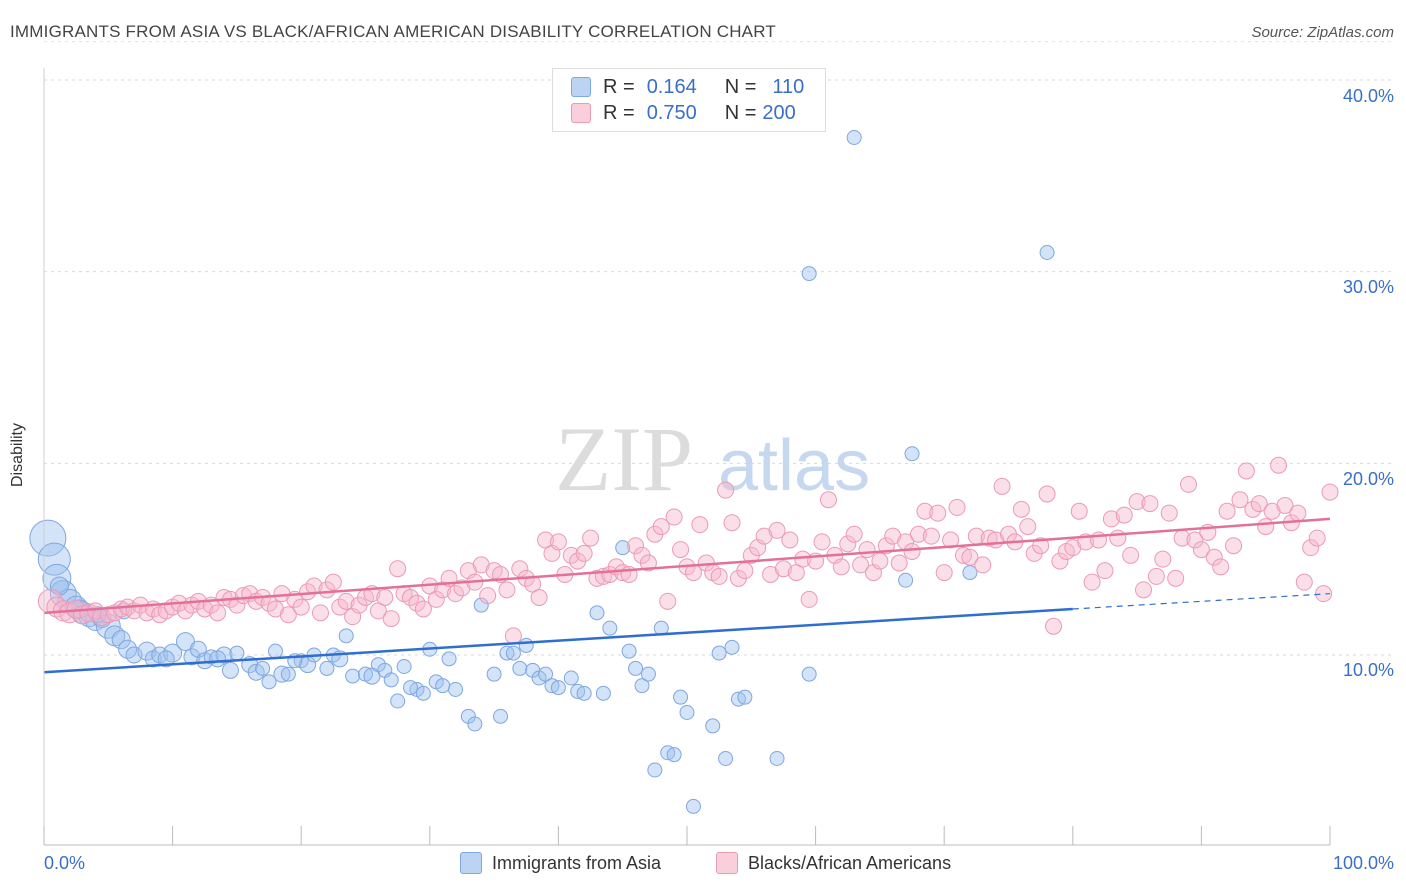 The width and height of the screenshot is (1406, 892). What do you see at coordinates (1201, 601) in the screenshot?
I see `asia-trend-extension` at bounding box center [1201, 601].